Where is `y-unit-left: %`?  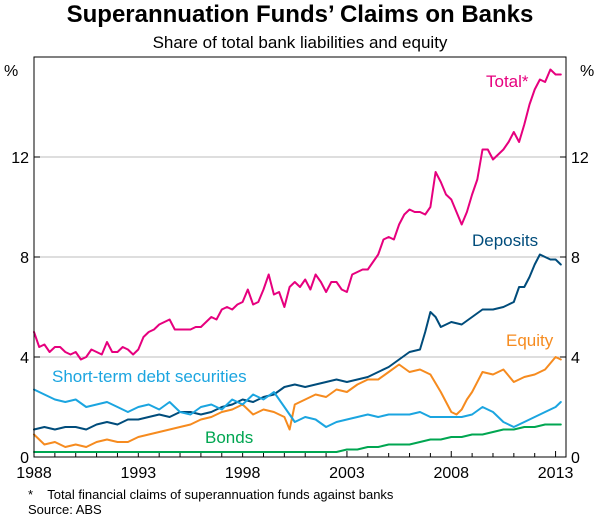 y-unit-left: % is located at coordinates (11, 71).